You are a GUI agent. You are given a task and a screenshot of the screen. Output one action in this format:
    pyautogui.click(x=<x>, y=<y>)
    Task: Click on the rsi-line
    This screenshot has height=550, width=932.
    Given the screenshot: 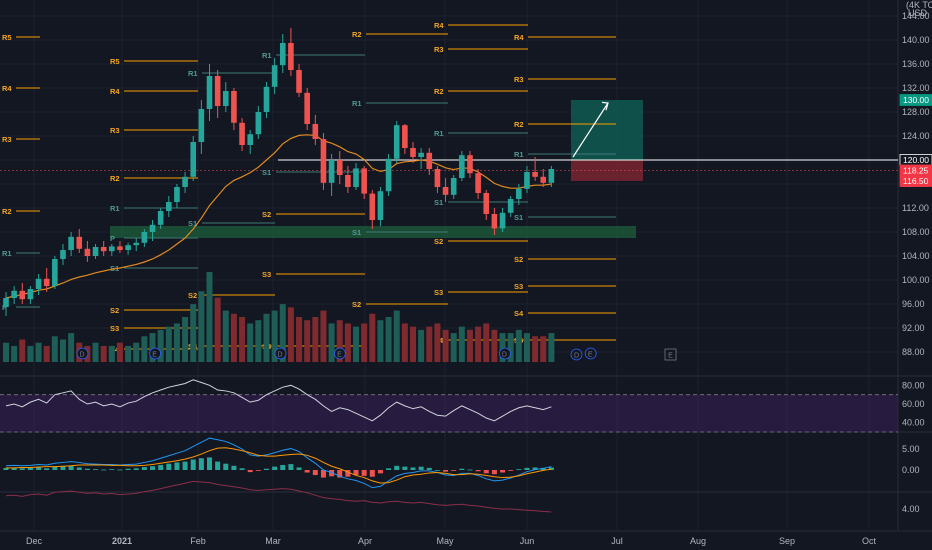 What is the action you would take?
    pyautogui.click(x=278, y=400)
    